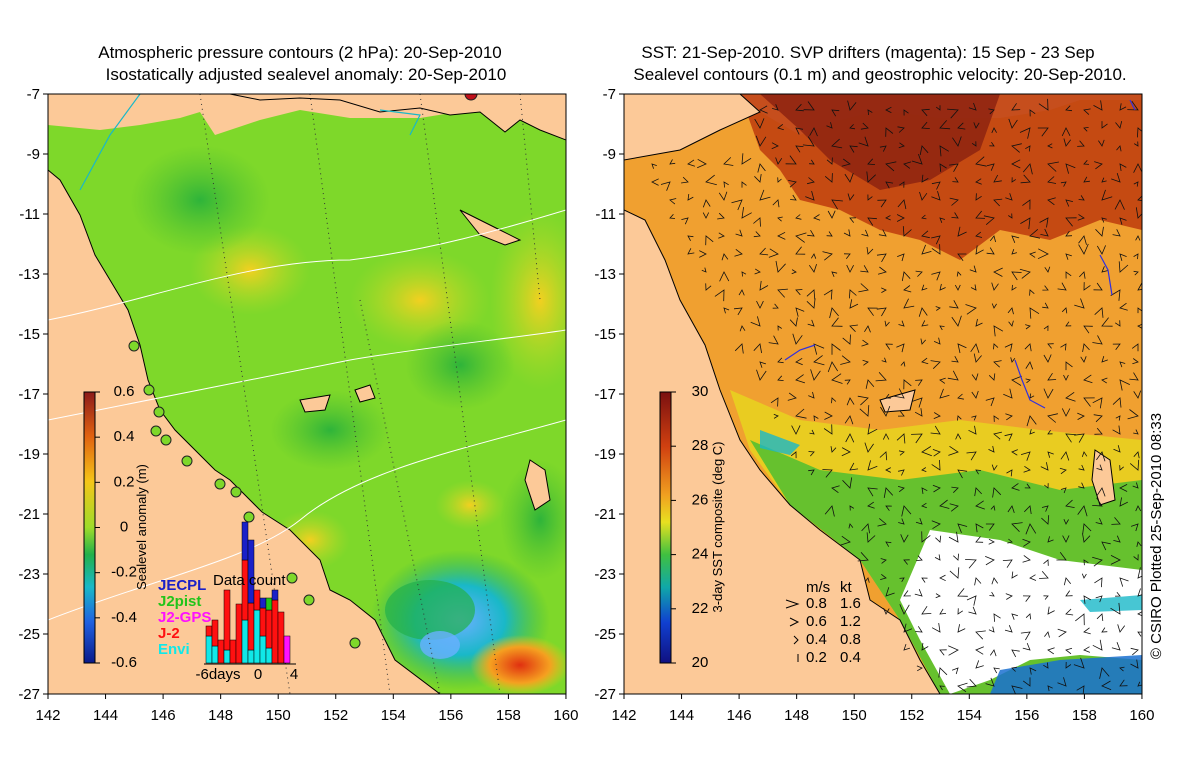 The image size is (1200, 780). I want to click on colorbar-tick-label: 26, so click(700, 499).